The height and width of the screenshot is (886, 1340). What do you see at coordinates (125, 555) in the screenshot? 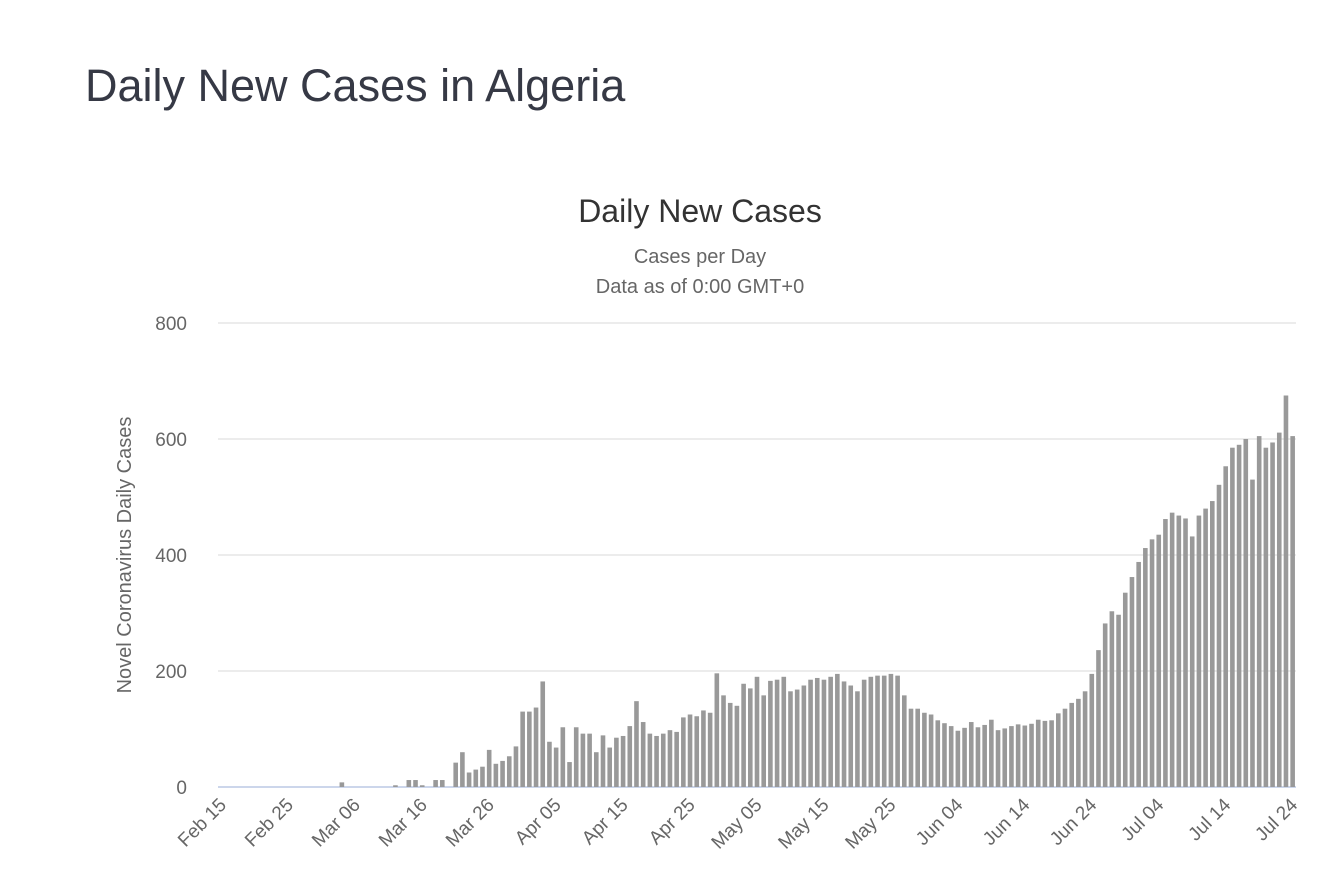
I see `y-axis-label: Novel Coronavirus Daily Cases` at bounding box center [125, 555].